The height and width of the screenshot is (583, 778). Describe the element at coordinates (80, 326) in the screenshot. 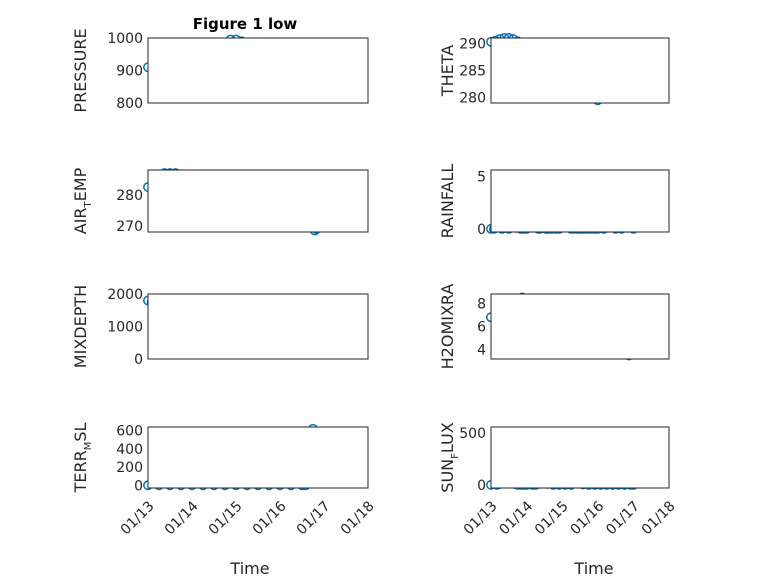

I see `y-axis-label: MIXDEPTH` at that location.